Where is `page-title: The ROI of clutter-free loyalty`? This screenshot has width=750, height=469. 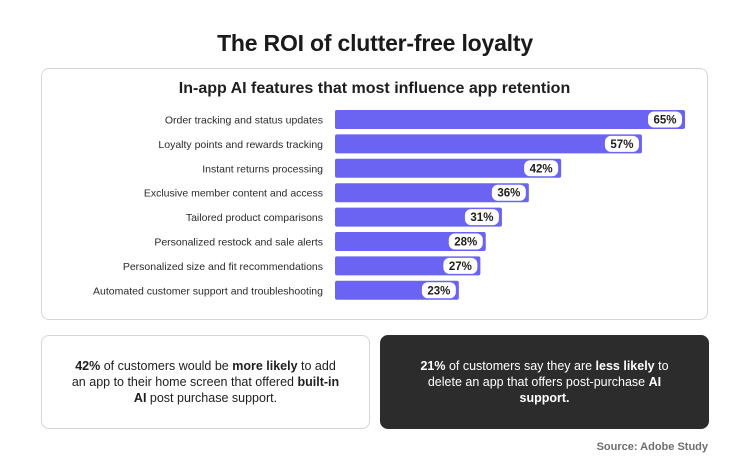 page-title: The ROI of clutter-free loyalty is located at coordinates (375, 43).